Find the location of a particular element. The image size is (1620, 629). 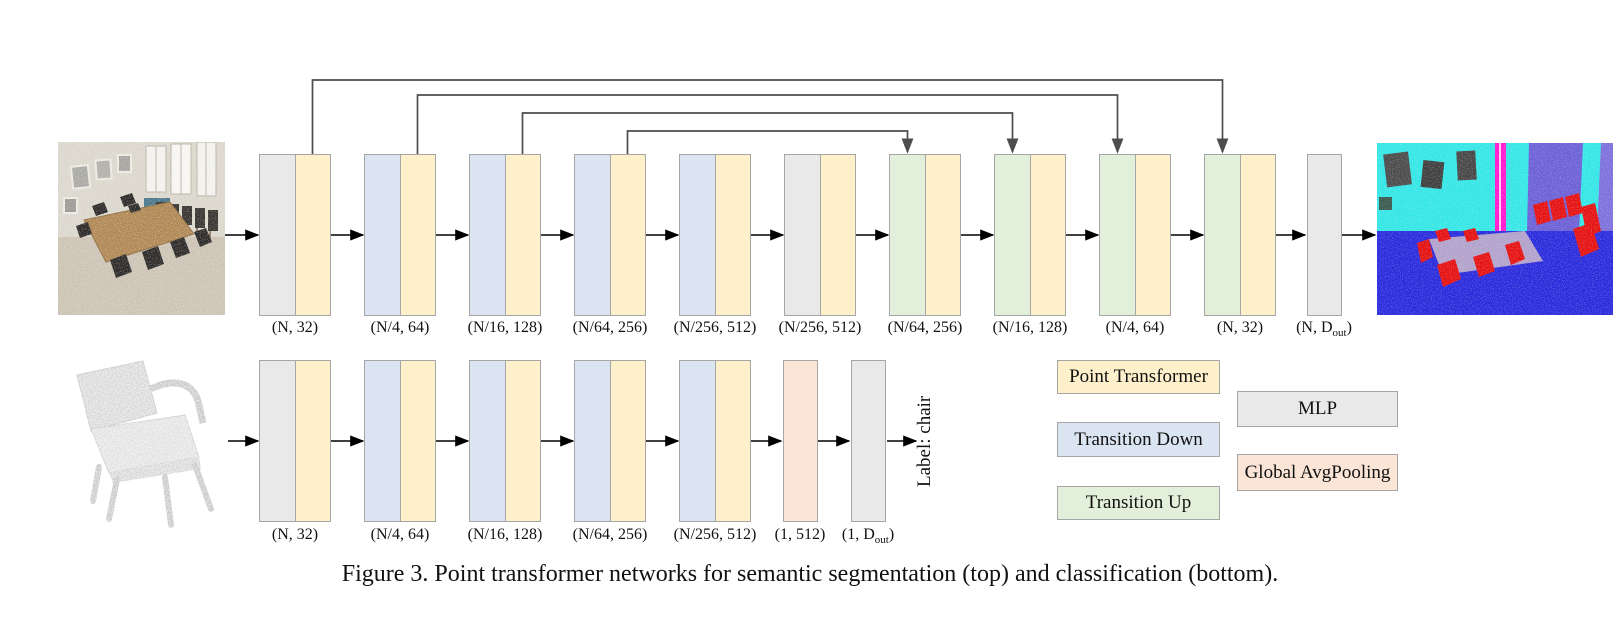

top-dim-label-11: (N, Dout) is located at coordinates (1324, 330).